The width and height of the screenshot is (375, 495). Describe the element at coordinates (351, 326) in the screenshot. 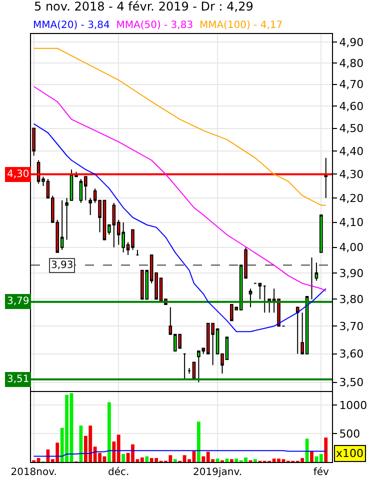

I see `y-tick-label: 3,70` at that location.